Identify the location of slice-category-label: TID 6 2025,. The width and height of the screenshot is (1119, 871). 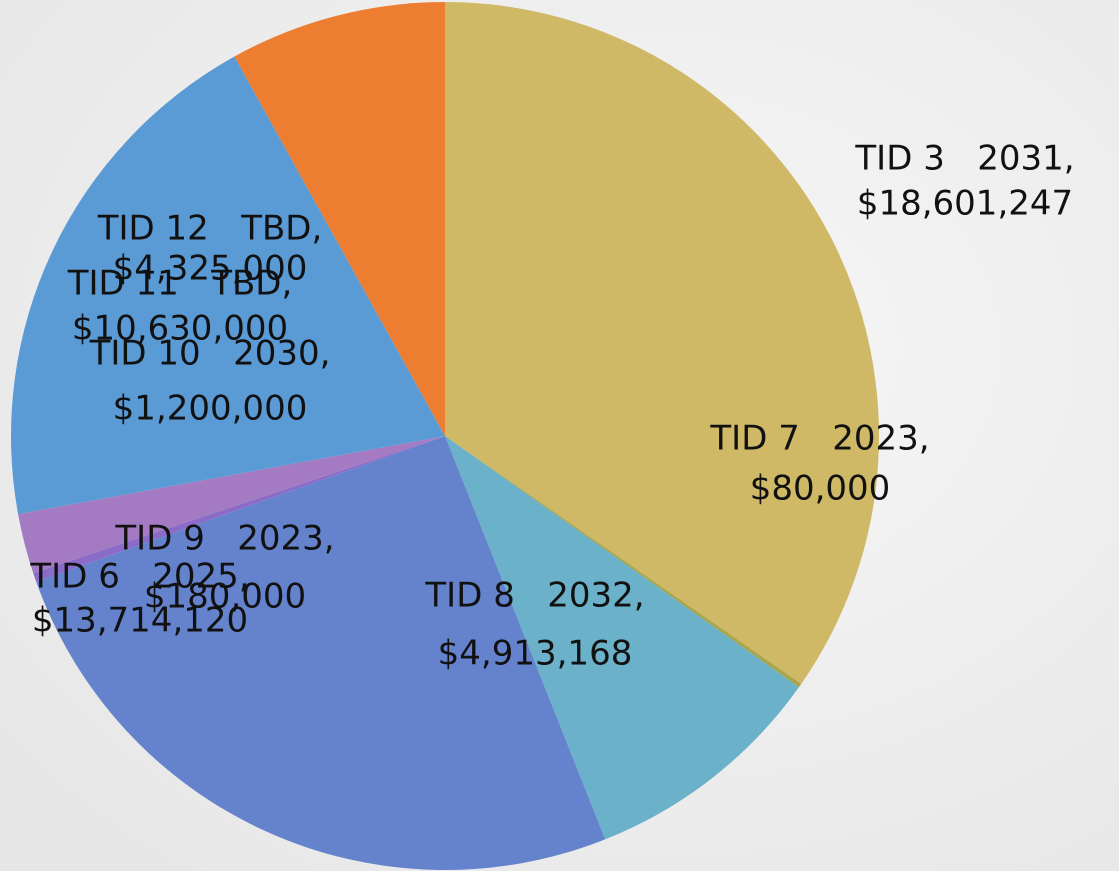
(139, 577).